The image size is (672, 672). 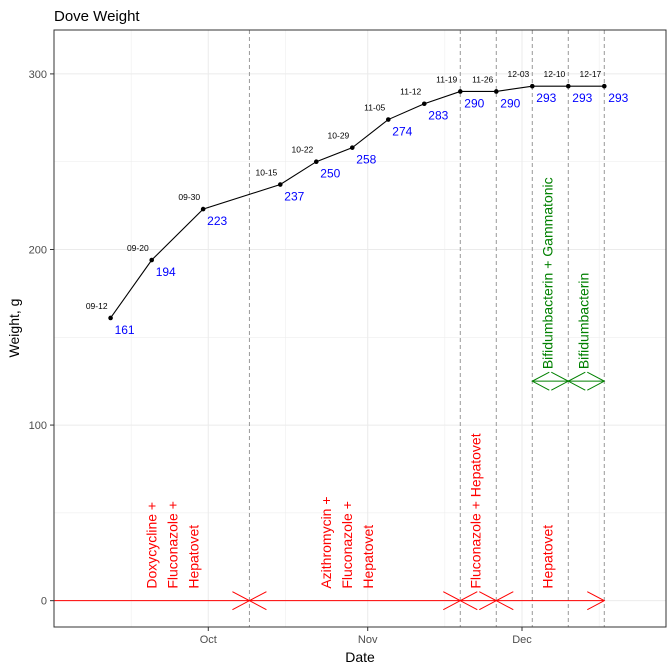 I want to click on point-date-label: 09-20, so click(x=138, y=248).